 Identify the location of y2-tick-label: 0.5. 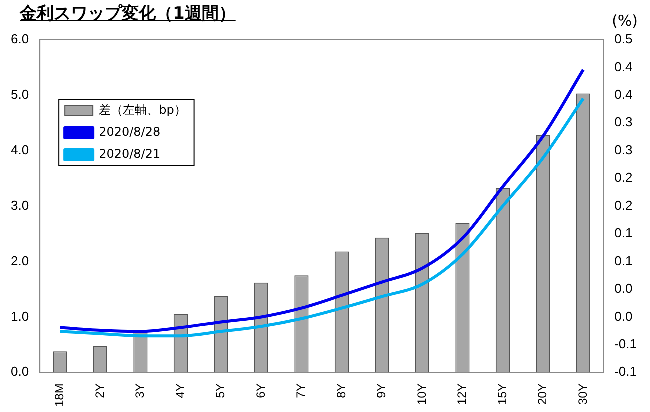
(623, 39).